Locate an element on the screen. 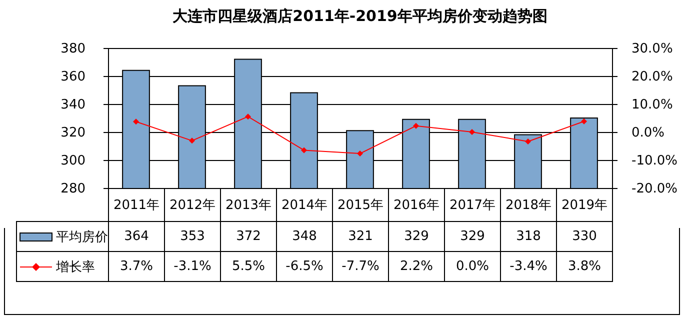  data-label: -6.5% is located at coordinates (304, 267).